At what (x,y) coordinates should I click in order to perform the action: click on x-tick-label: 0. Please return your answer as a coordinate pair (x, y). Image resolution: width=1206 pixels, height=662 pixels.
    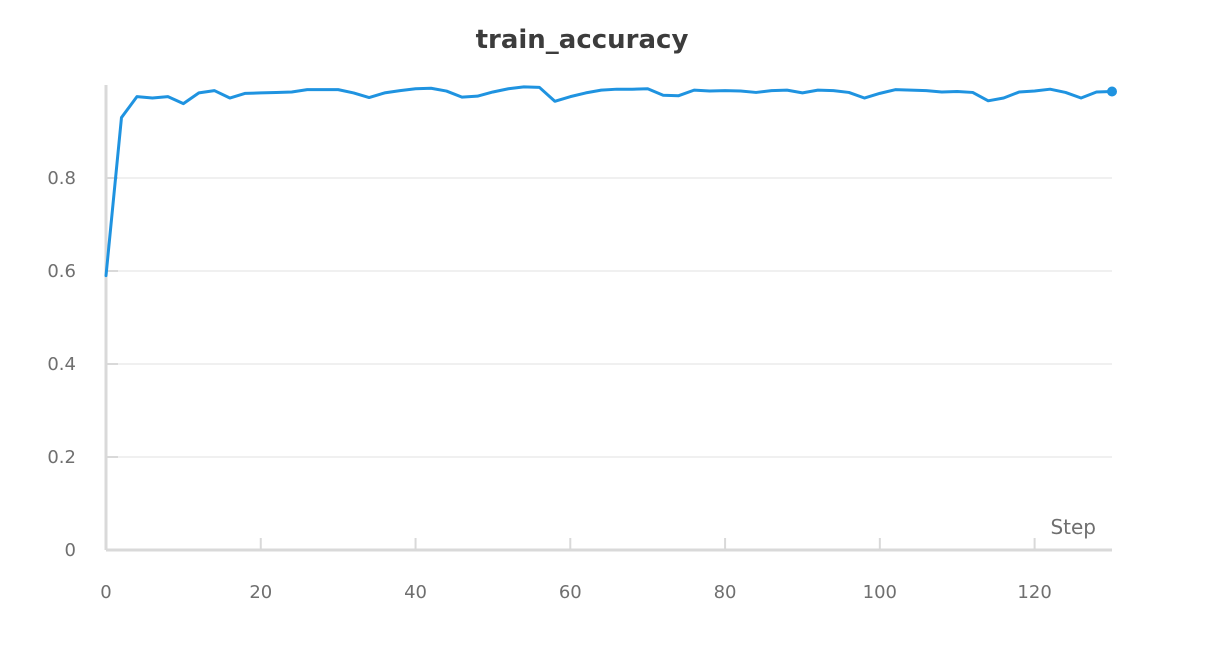
    Looking at the image, I should click on (105, 592).